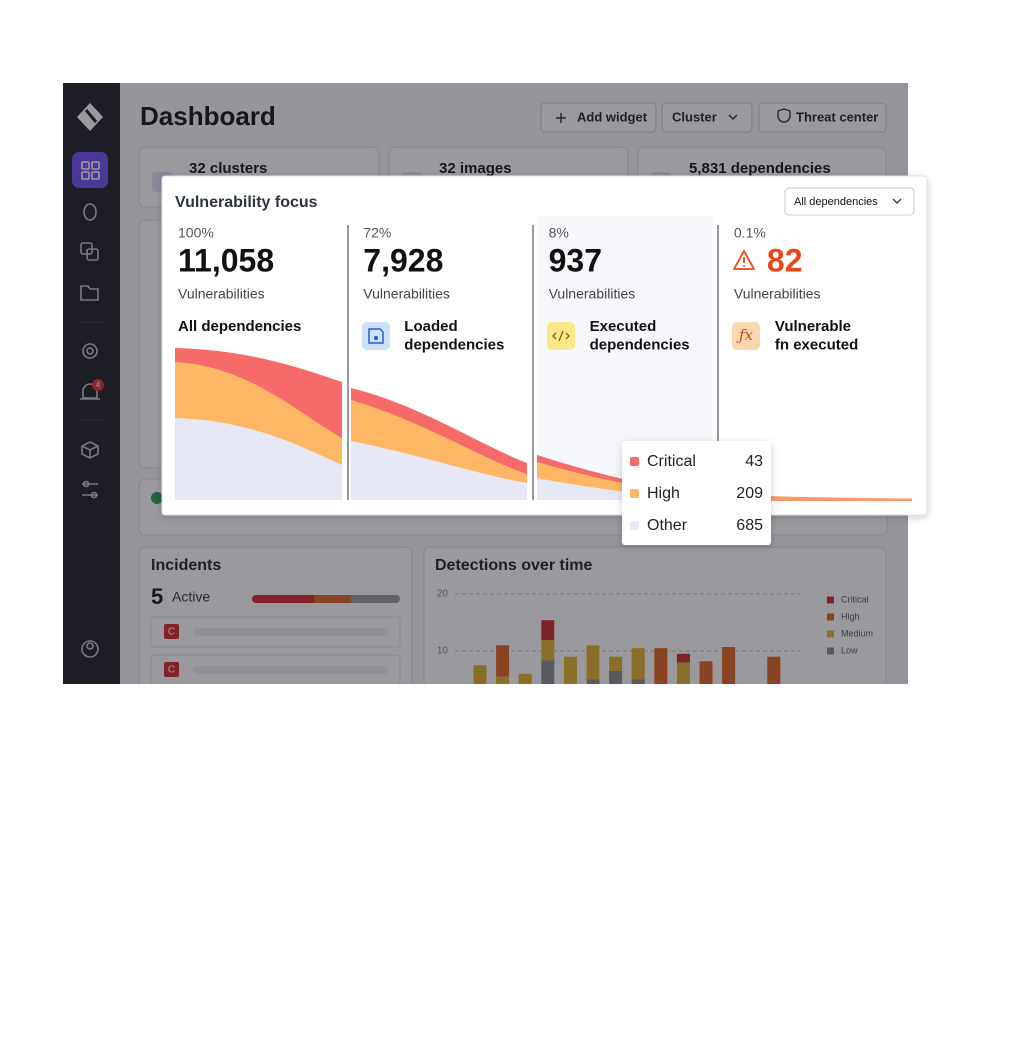  I want to click on incident-status: Active, so click(191, 597).